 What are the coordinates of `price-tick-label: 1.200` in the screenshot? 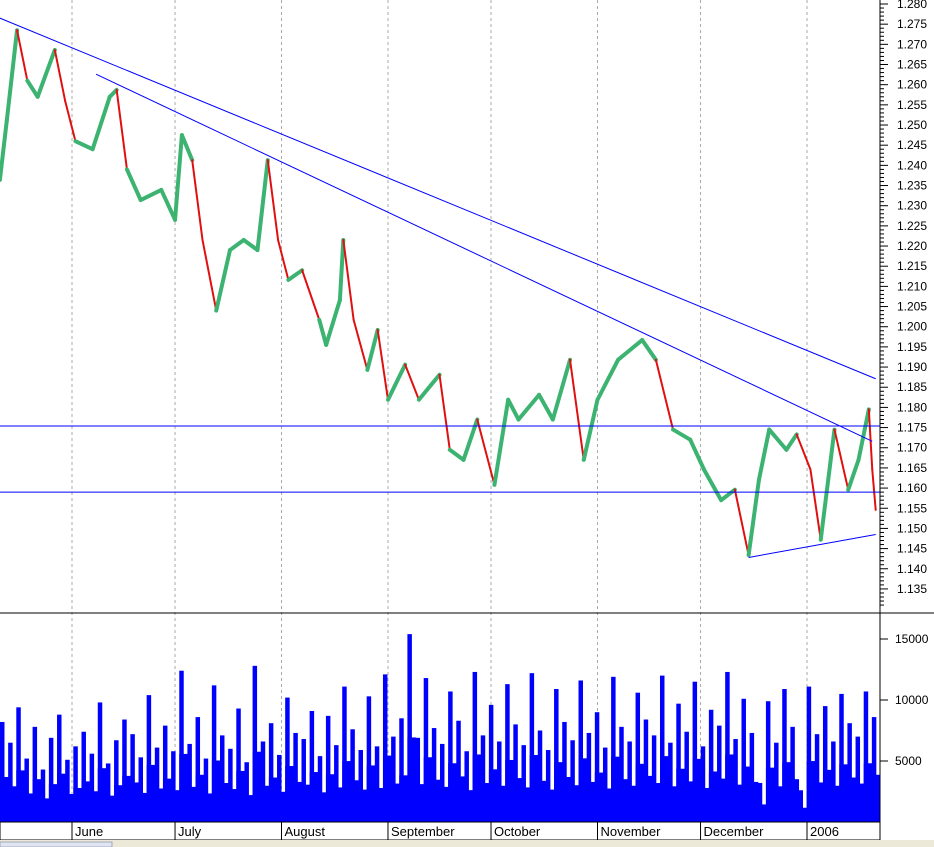 It's located at (912, 327).